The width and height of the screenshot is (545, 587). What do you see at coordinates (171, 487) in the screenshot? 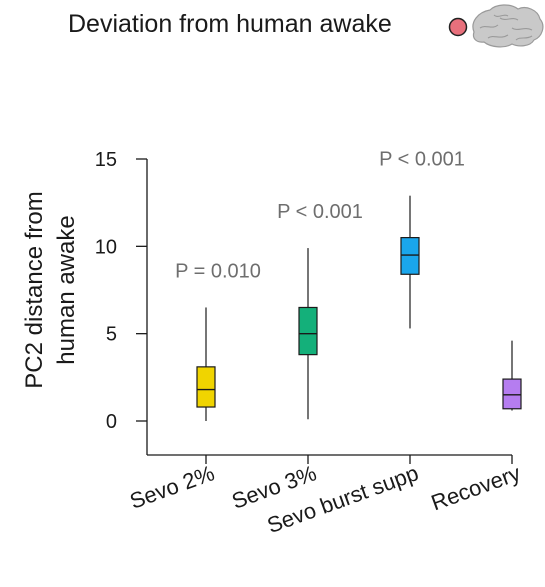
I see `x-tick-label: Sevo 2%` at bounding box center [171, 487].